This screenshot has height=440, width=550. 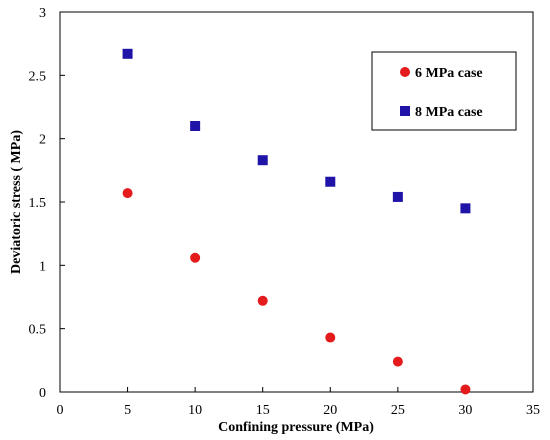 I want to click on legend-marker-8mpa, so click(x=405, y=111).